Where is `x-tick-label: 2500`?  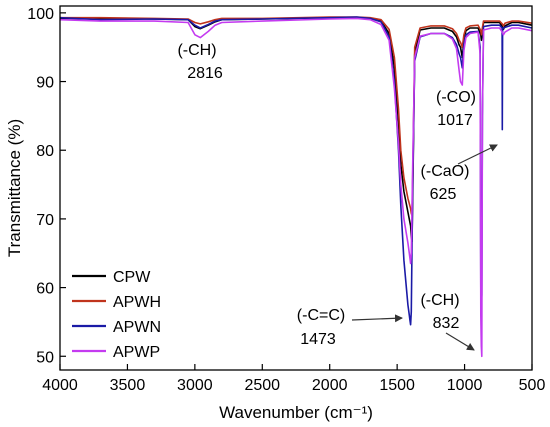
x-tick-label: 2500 is located at coordinates (262, 385).